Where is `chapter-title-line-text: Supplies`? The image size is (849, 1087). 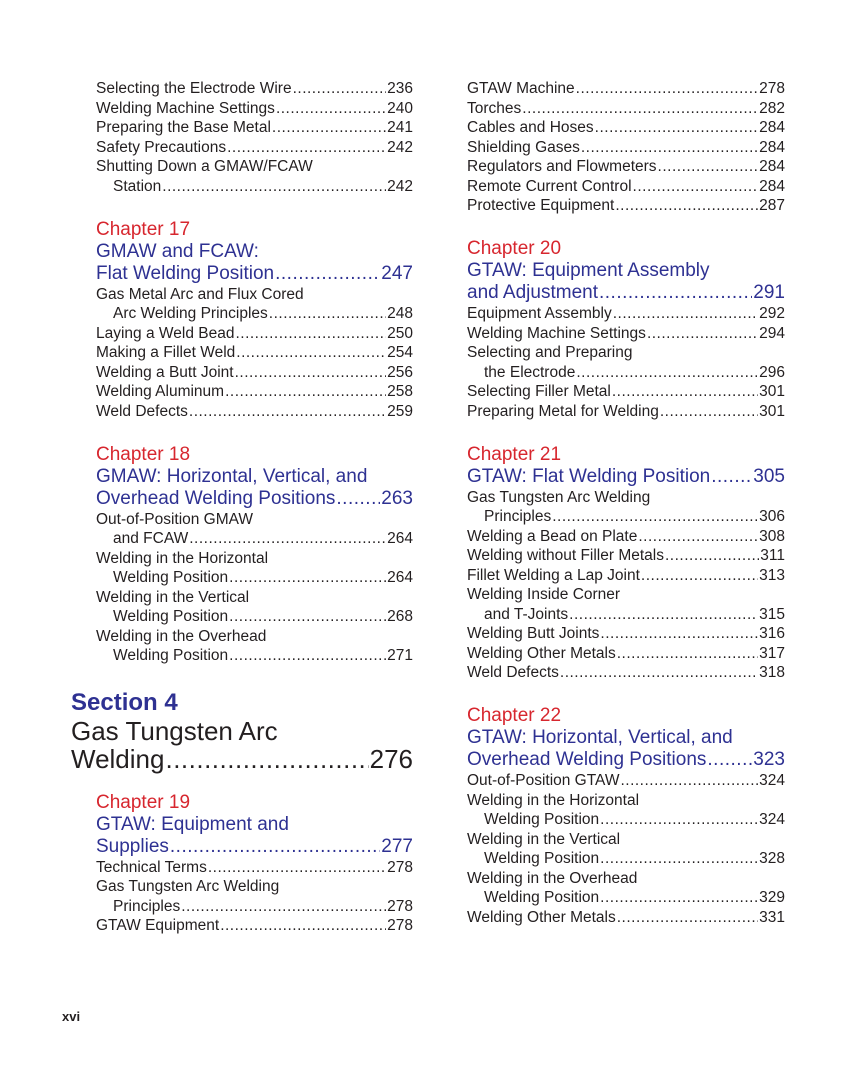 chapter-title-line-text: Supplies is located at coordinates (132, 846).